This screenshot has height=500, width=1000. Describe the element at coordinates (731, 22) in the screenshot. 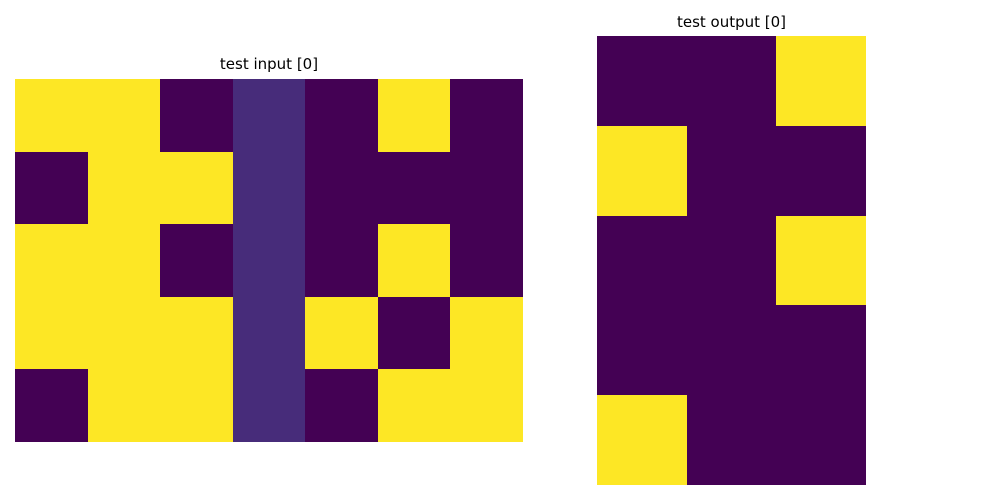

I see `output-panel-title: test output [0]` at that location.